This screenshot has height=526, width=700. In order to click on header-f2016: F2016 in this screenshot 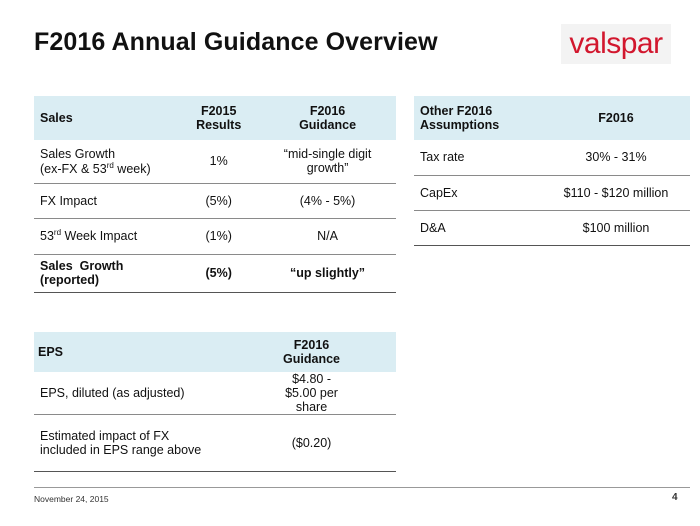, I will do `click(616, 118)`.